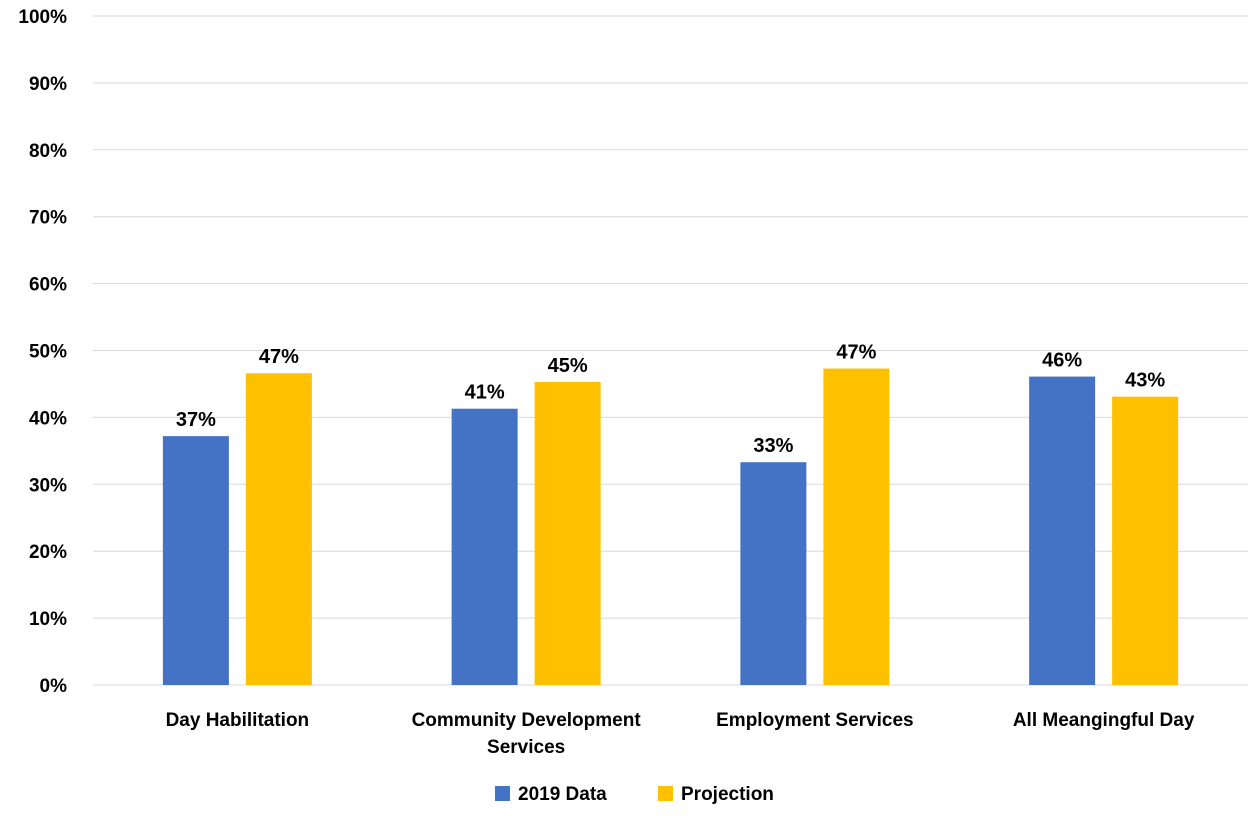  What do you see at coordinates (1104, 720) in the screenshot?
I see `category-label: All Meangingful Day` at bounding box center [1104, 720].